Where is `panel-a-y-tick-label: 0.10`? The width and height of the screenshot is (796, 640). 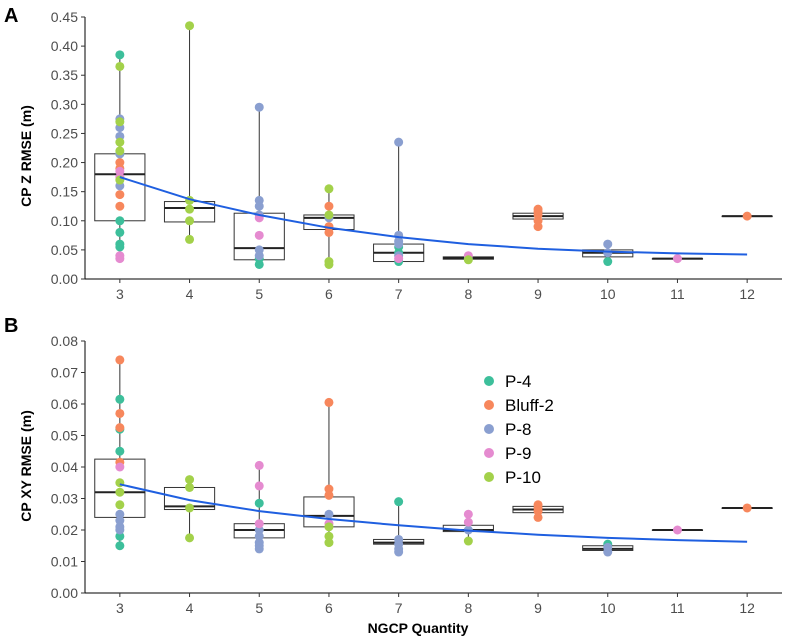
panel-a-y-tick-label: 0.10 is located at coordinates (64, 221).